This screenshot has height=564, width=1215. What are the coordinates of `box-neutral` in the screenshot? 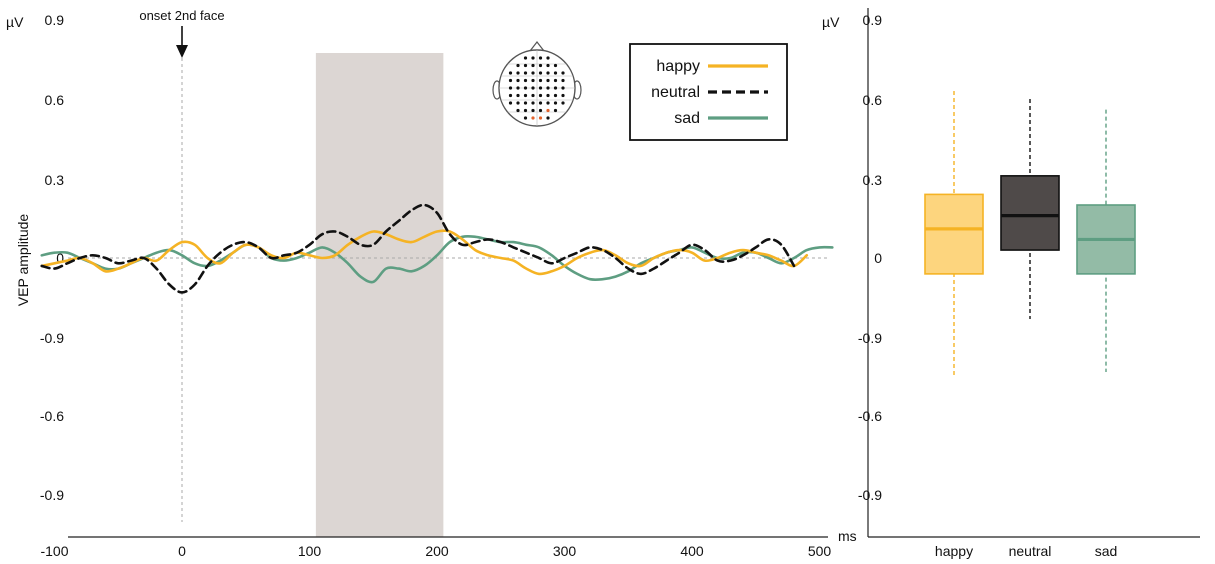 It's located at (1030, 209).